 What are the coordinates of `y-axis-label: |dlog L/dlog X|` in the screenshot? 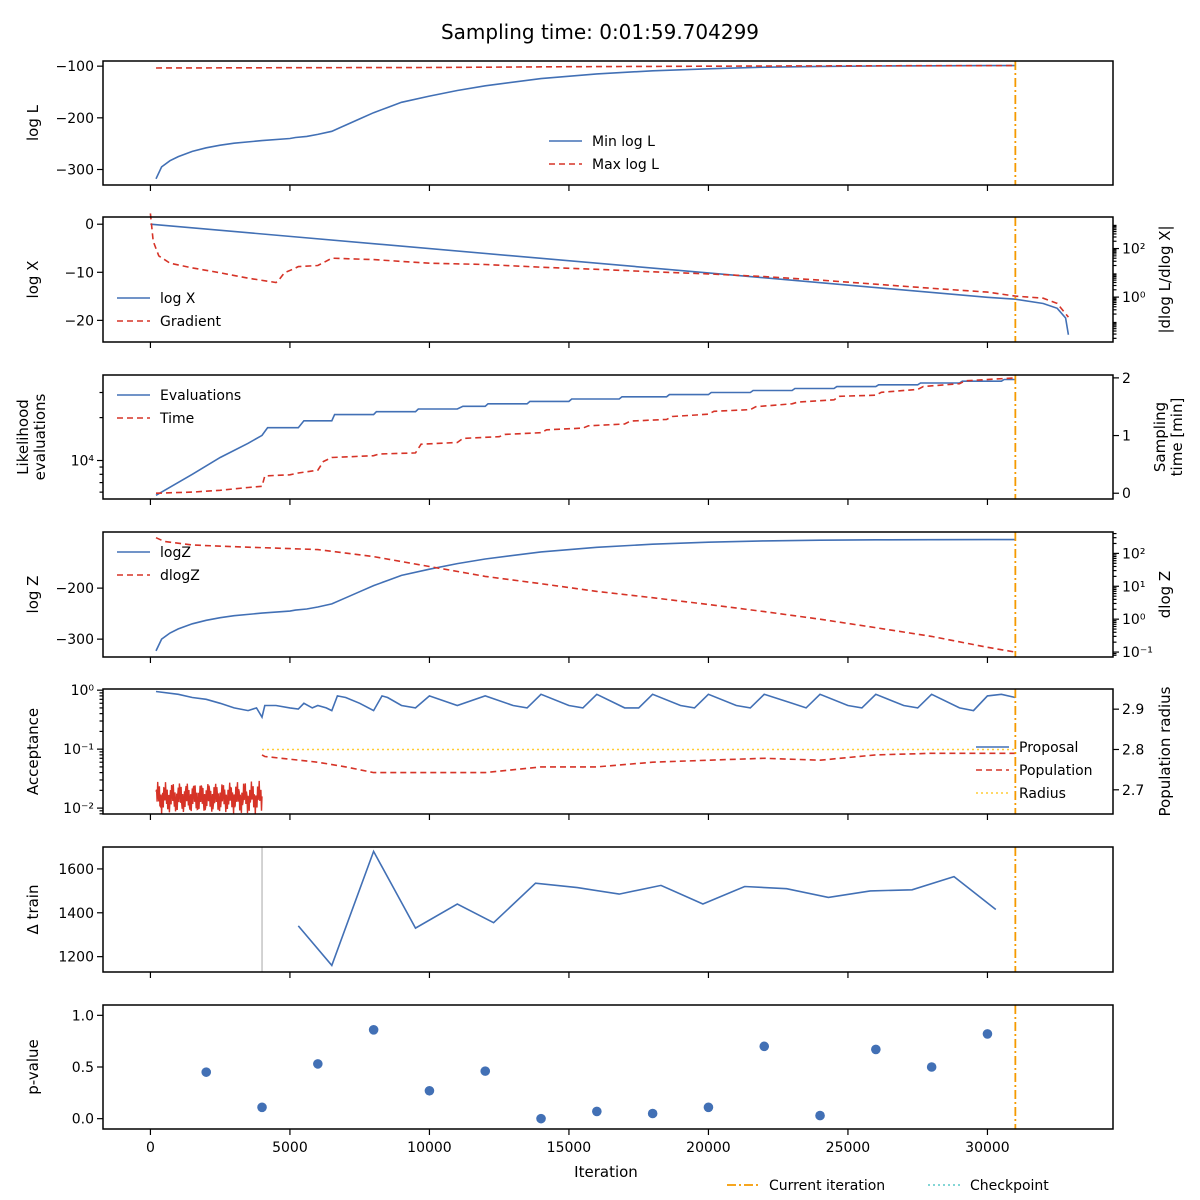 It's located at (1165, 279).